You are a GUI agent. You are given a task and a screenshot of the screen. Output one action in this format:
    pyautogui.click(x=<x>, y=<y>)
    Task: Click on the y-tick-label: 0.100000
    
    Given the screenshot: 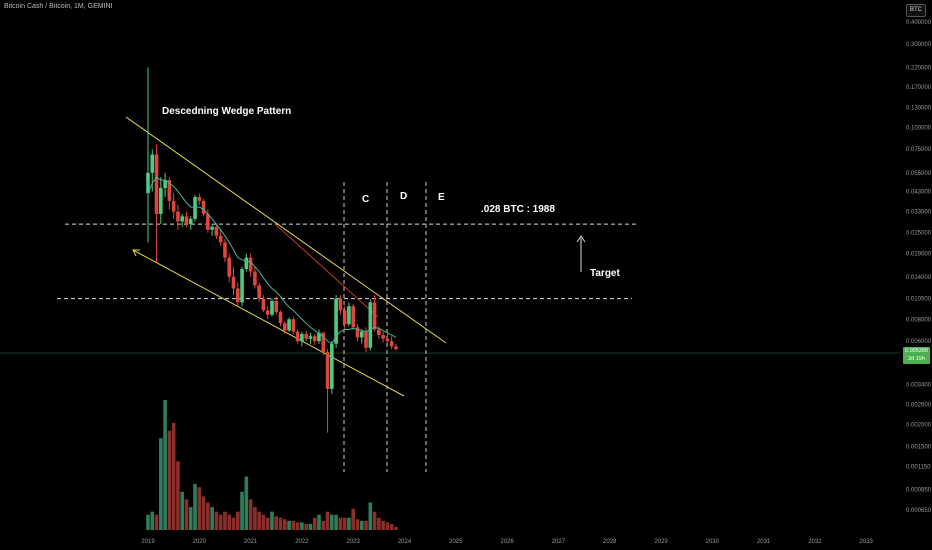 What is the action you would take?
    pyautogui.click(x=919, y=128)
    